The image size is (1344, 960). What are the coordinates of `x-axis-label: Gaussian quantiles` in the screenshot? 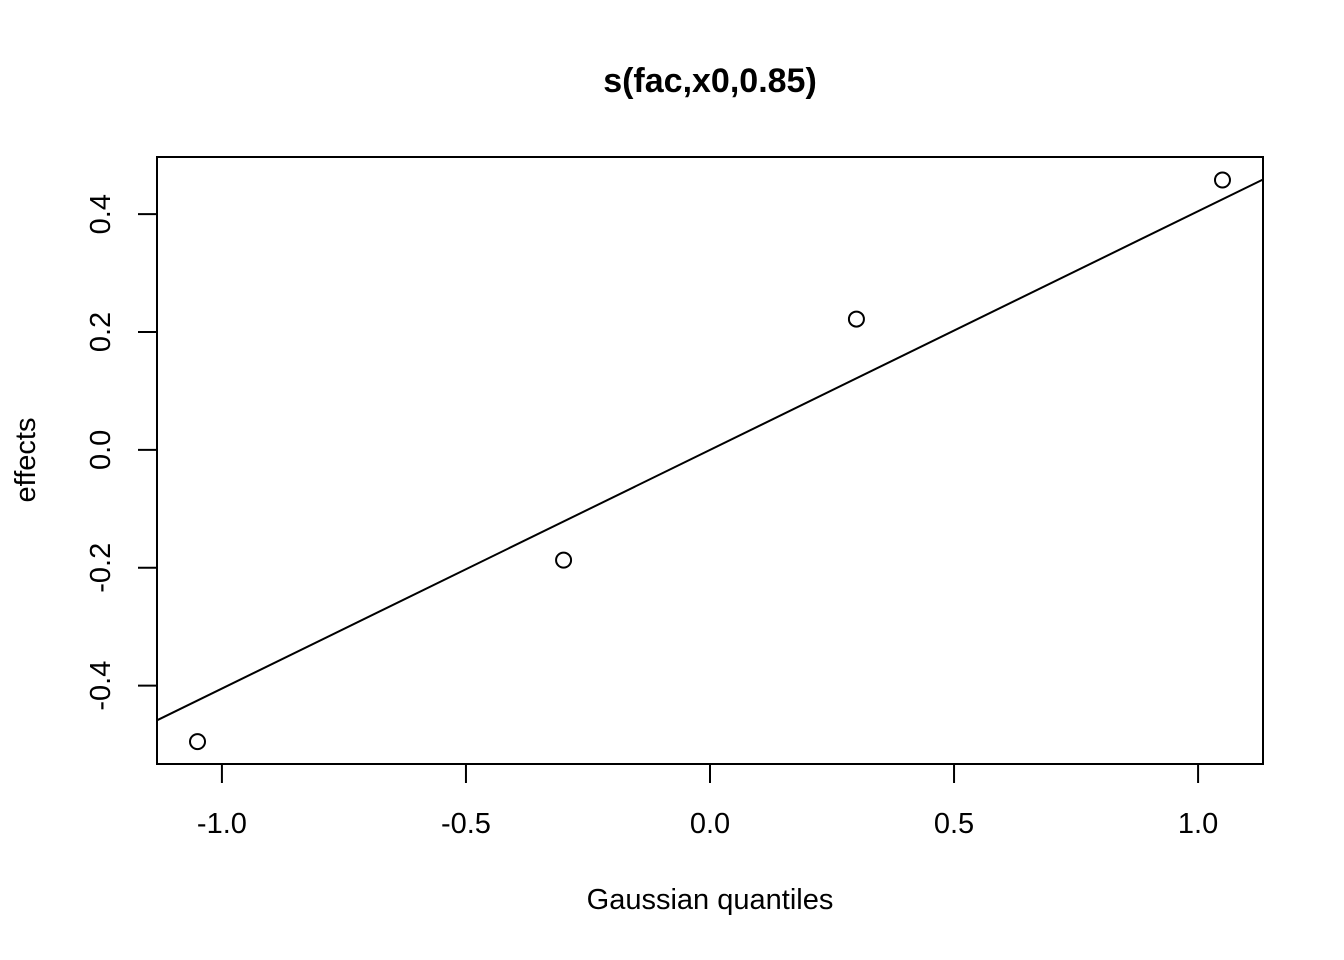 It's located at (710, 900).